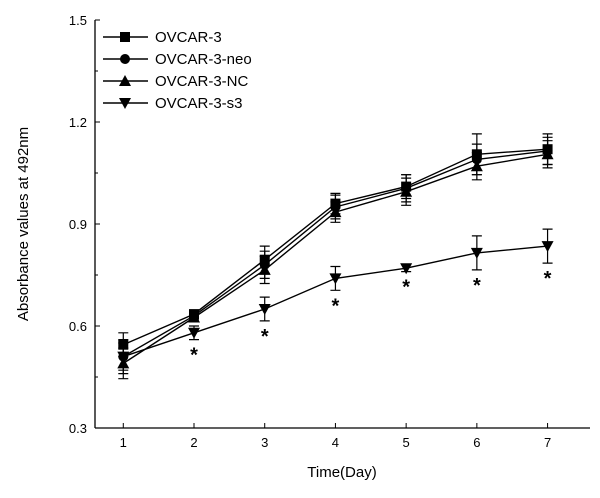 Image resolution: width=600 pixels, height=498 pixels. What do you see at coordinates (23, 224) in the screenshot?
I see `y-axis-label: Absorbance values at 492nm` at bounding box center [23, 224].